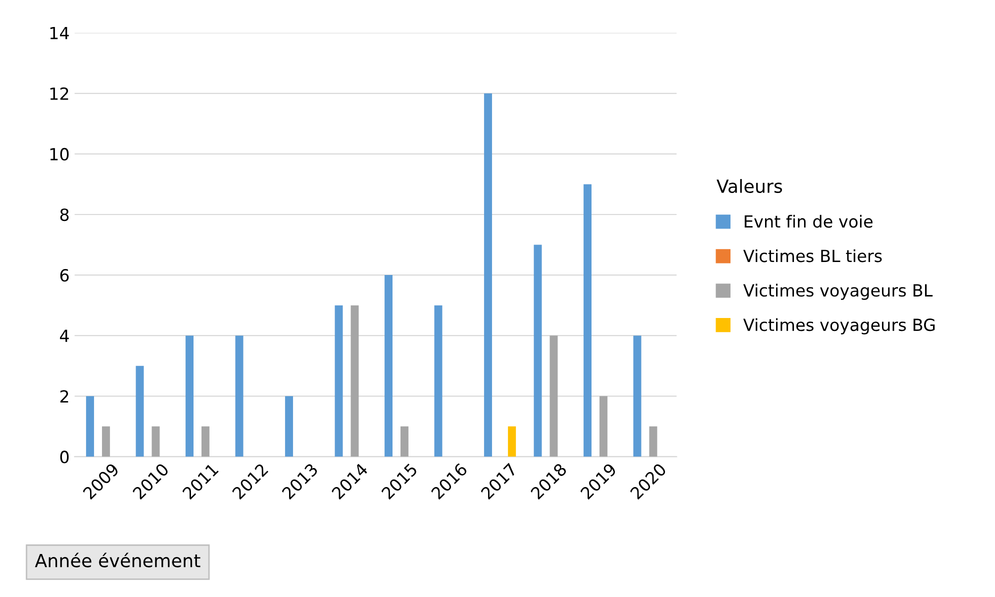 Image resolution: width=995 pixels, height=597 pixels. Describe the element at coordinates (59, 154) in the screenshot. I see `y-tick-label: 10` at that location.